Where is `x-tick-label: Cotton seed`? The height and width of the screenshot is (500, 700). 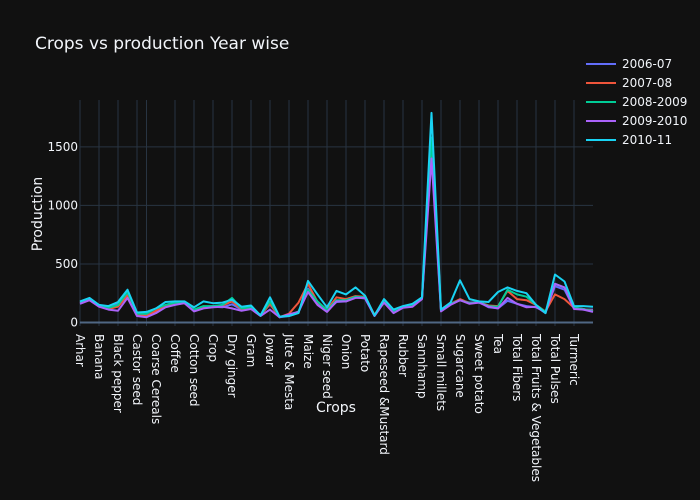
x-tick-label: Cotton seed is located at coordinates (194, 370).